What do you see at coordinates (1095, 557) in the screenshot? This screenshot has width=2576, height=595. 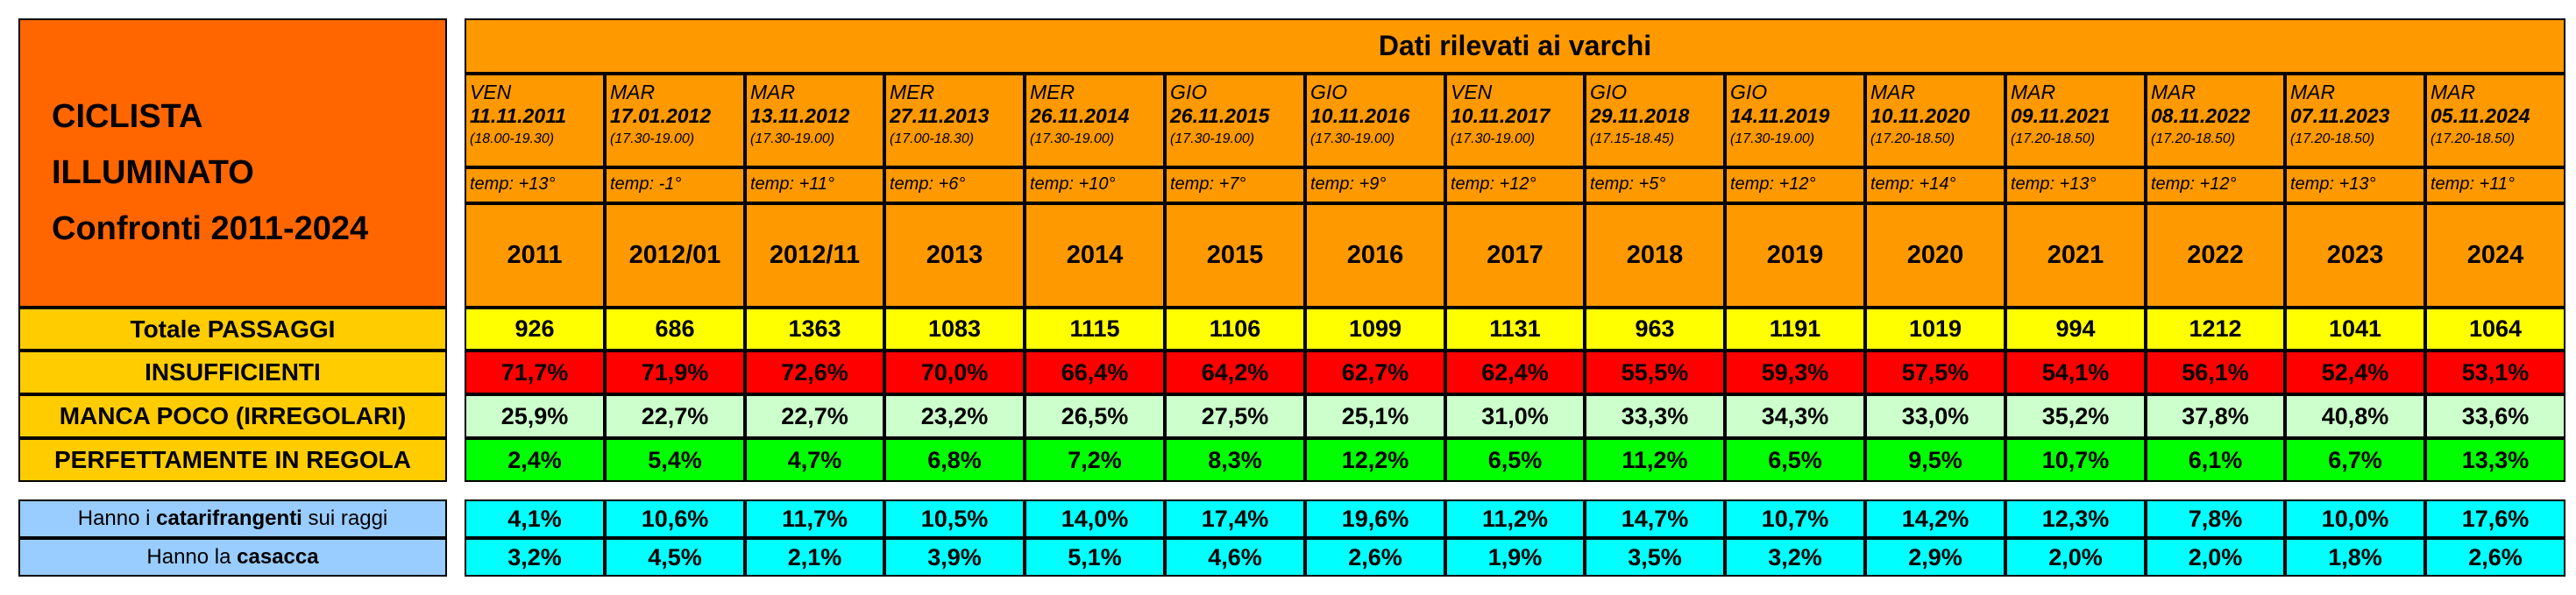 I see `casacca-cell: 5,1%` at bounding box center [1095, 557].